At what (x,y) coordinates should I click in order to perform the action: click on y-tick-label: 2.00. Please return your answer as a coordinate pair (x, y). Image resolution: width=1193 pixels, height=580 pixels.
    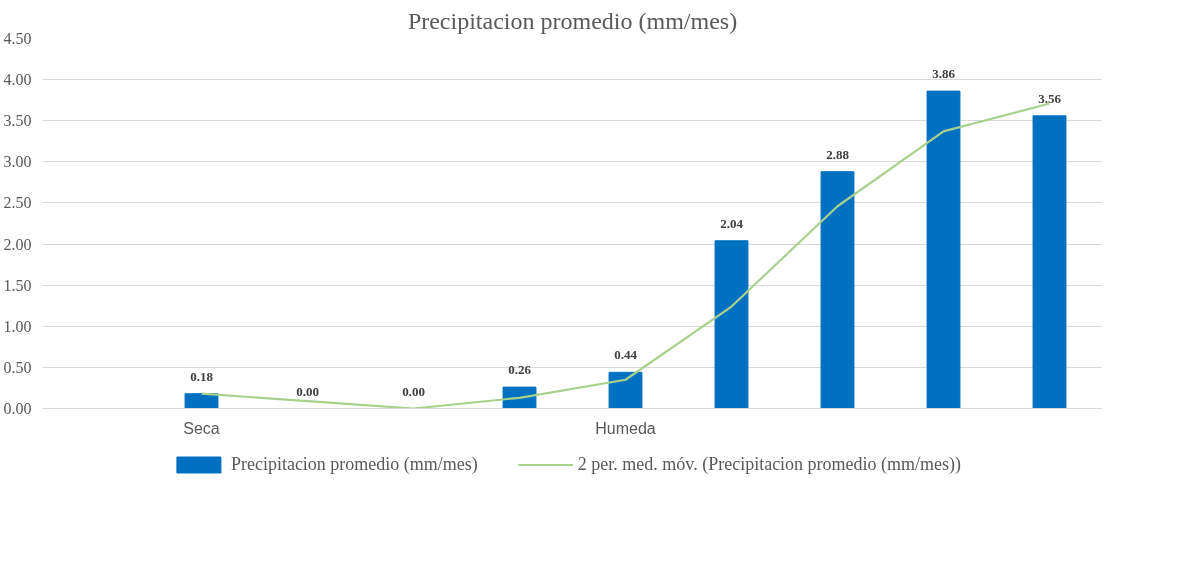
    Looking at the image, I should click on (17, 244).